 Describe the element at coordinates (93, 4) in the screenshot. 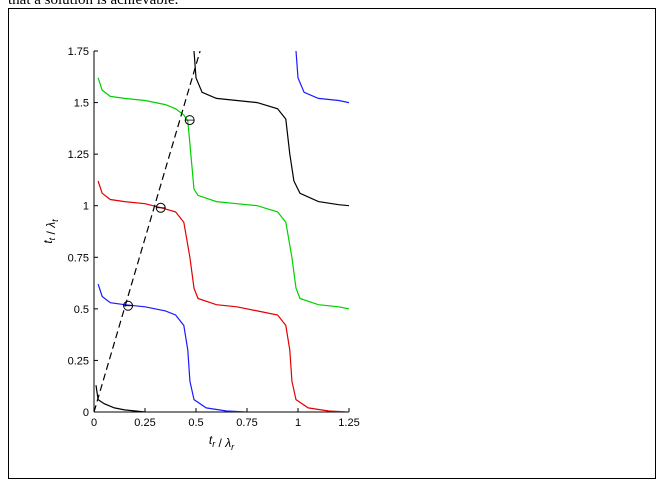

I see `header-text: that a solution is achievable.` at that location.